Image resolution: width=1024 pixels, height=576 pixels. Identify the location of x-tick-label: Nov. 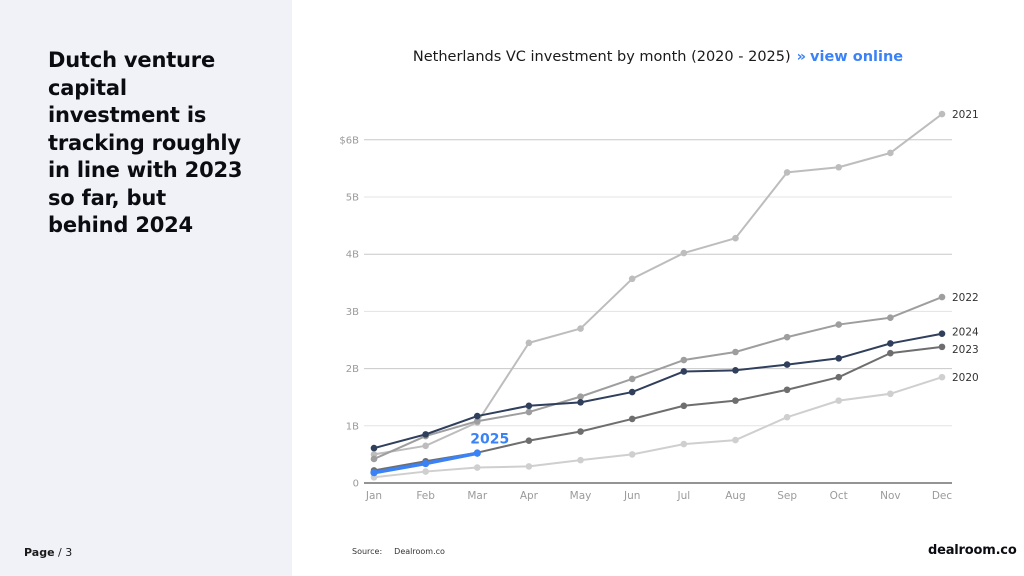
(890, 496).